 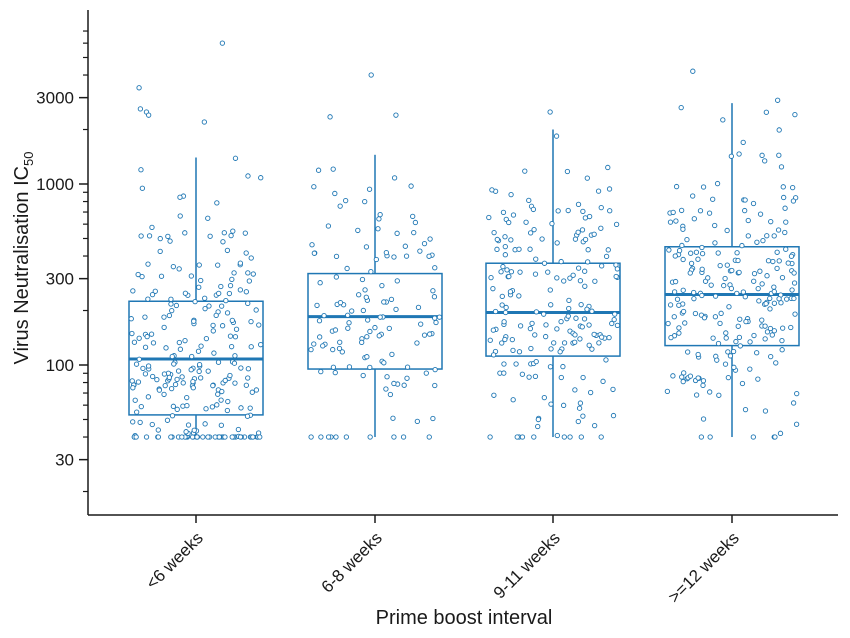 I want to click on box, so click(x=553, y=309).